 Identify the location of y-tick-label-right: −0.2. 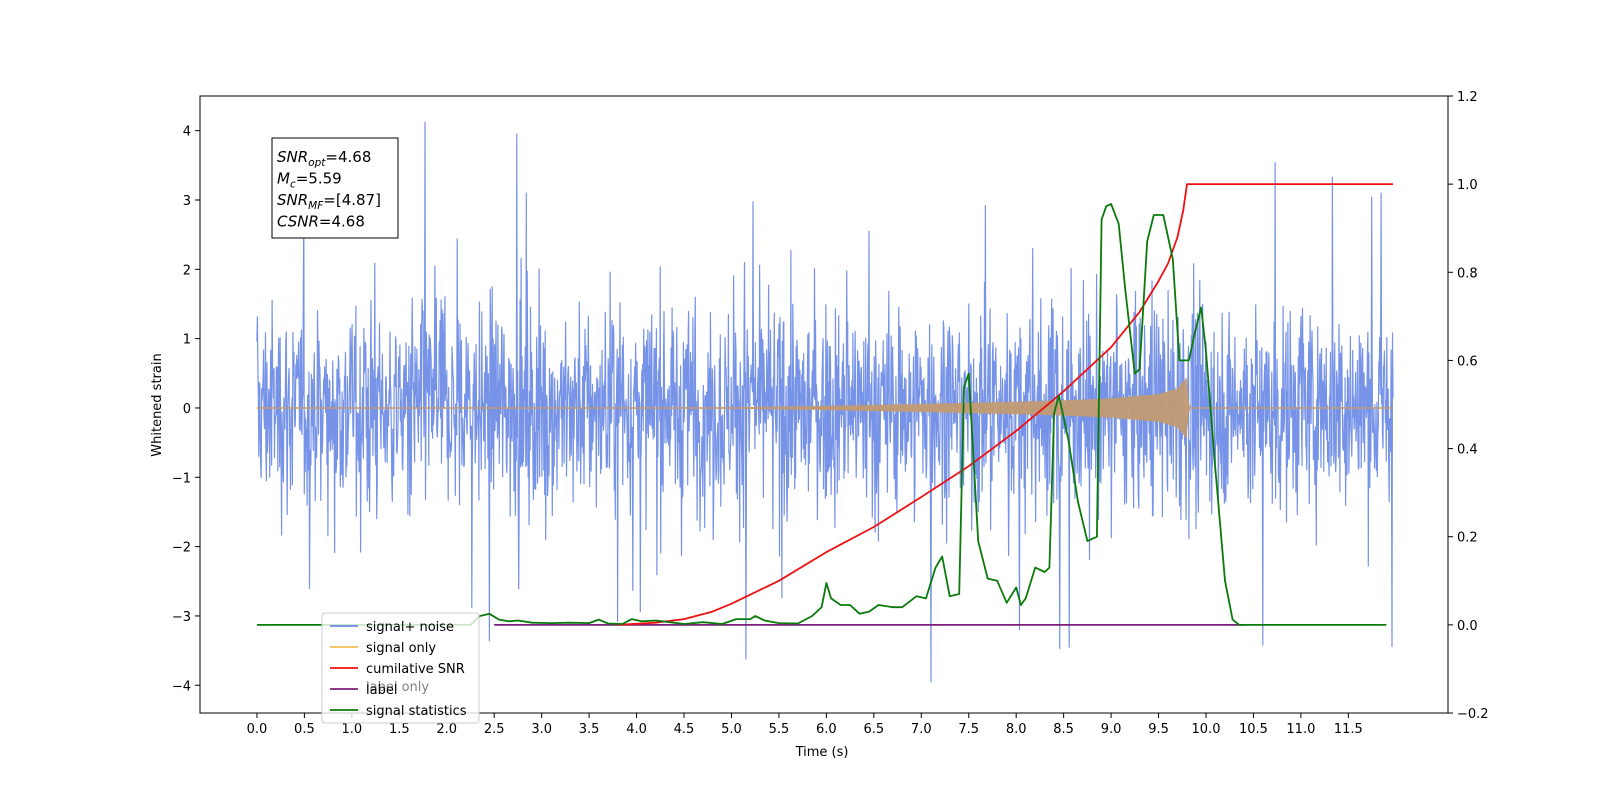
(1473, 714).